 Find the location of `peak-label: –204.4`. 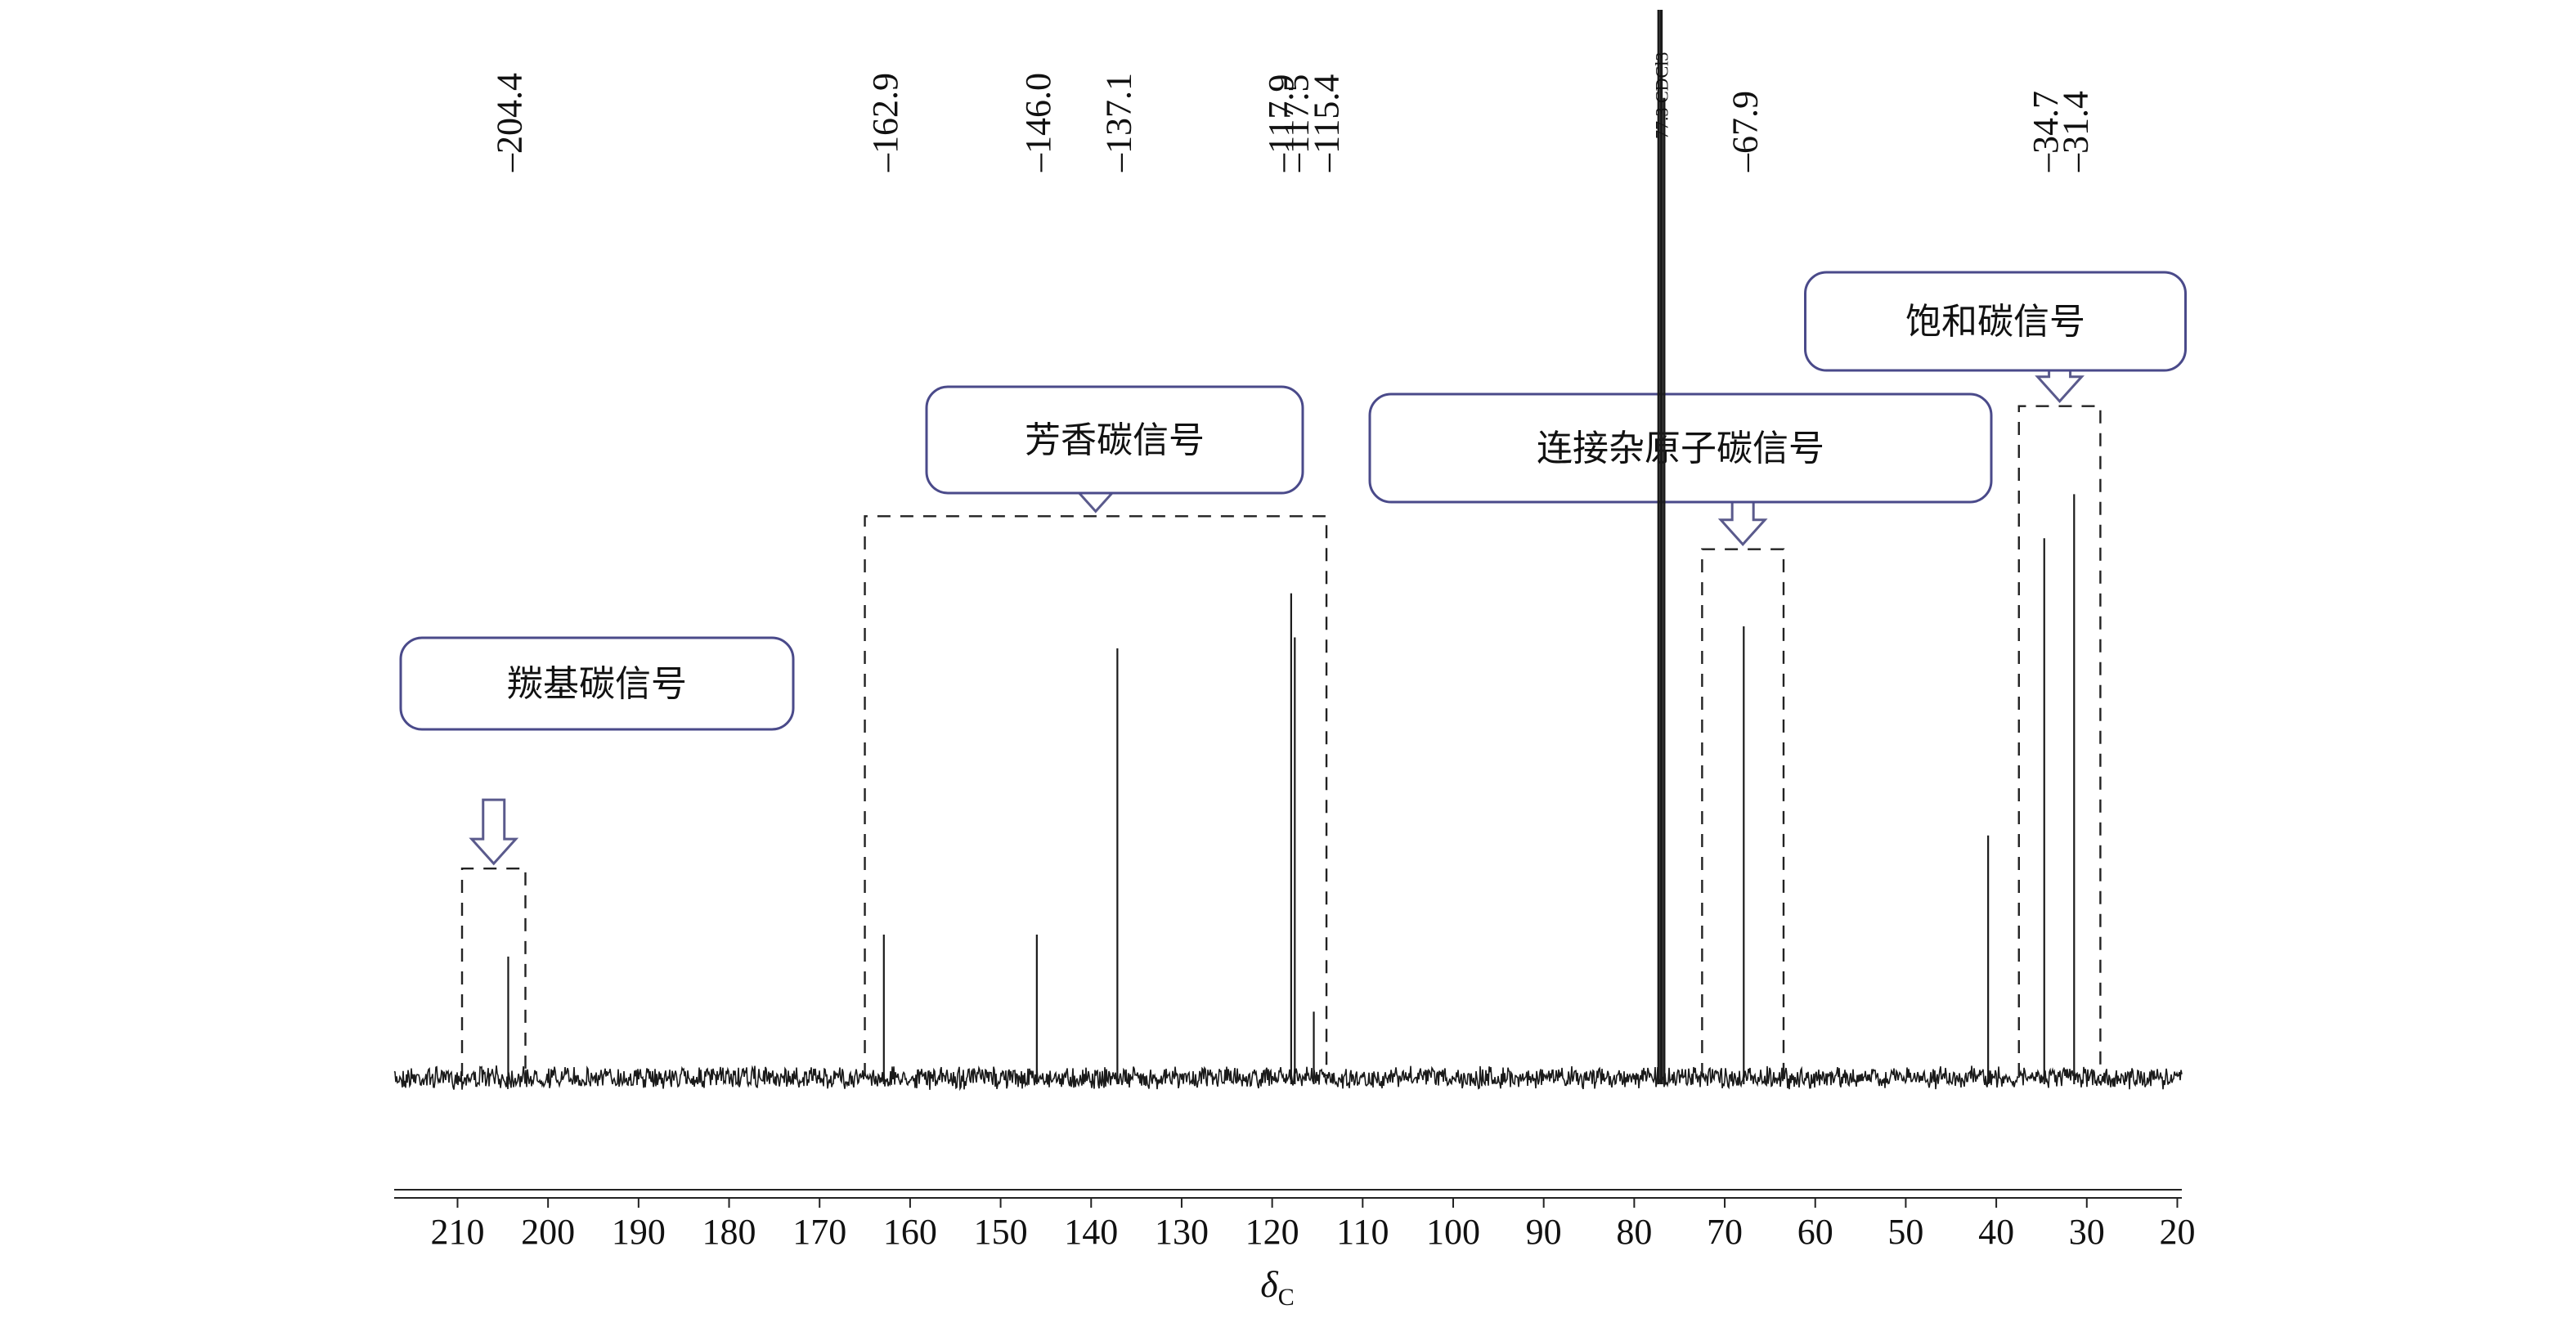

peak-label: –204.4 is located at coordinates (509, 123).